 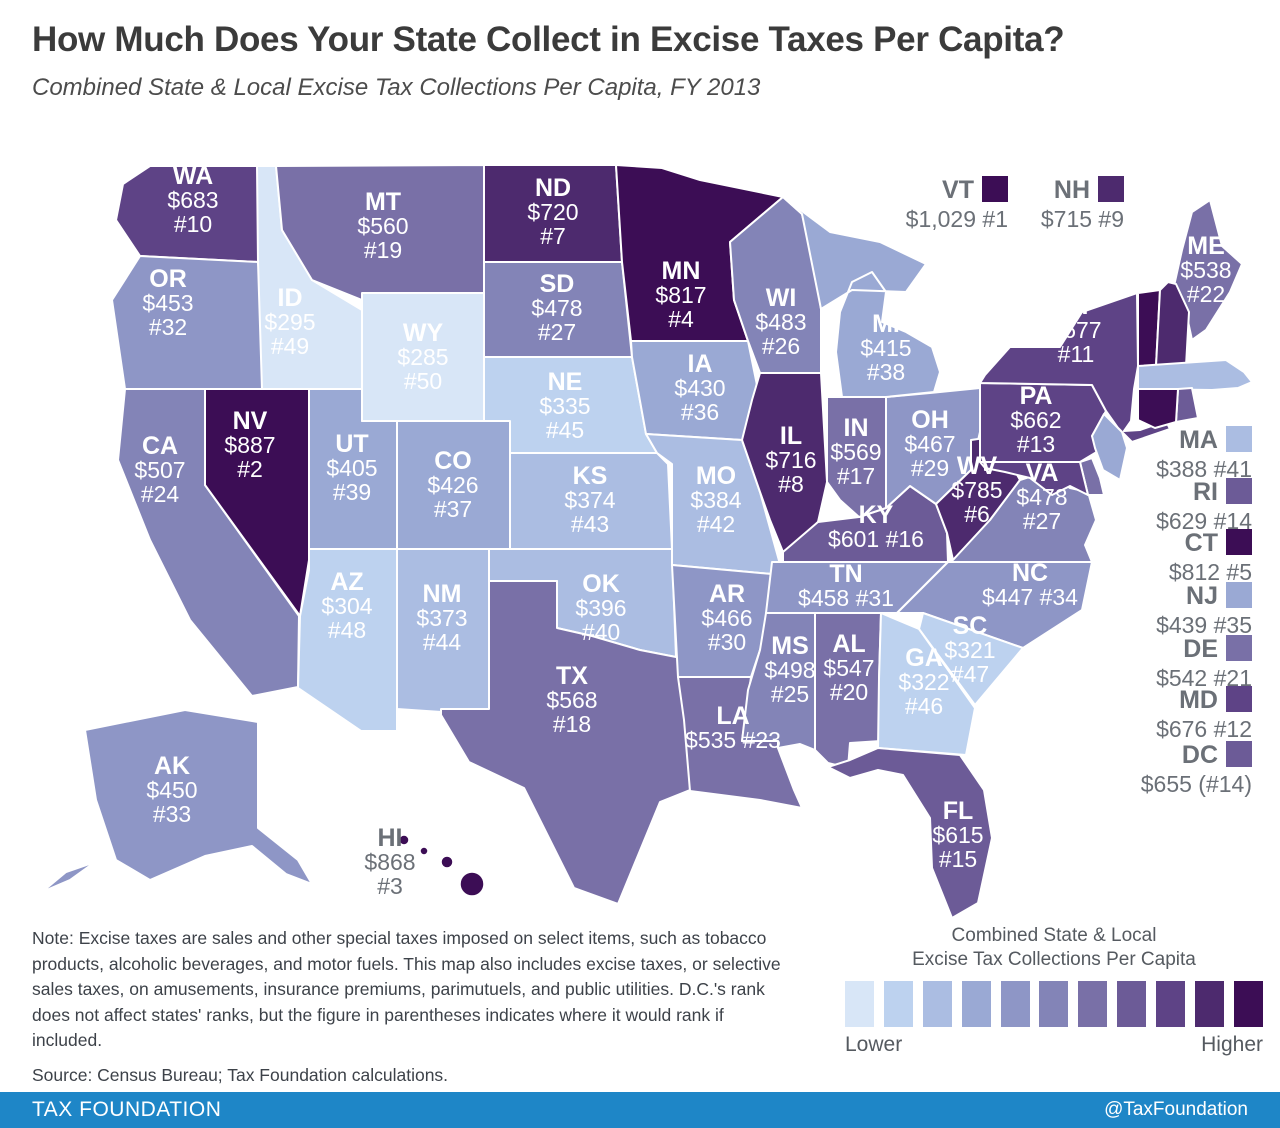 What do you see at coordinates (726, 618) in the screenshot?
I see `state-label-AR: $466` at bounding box center [726, 618].